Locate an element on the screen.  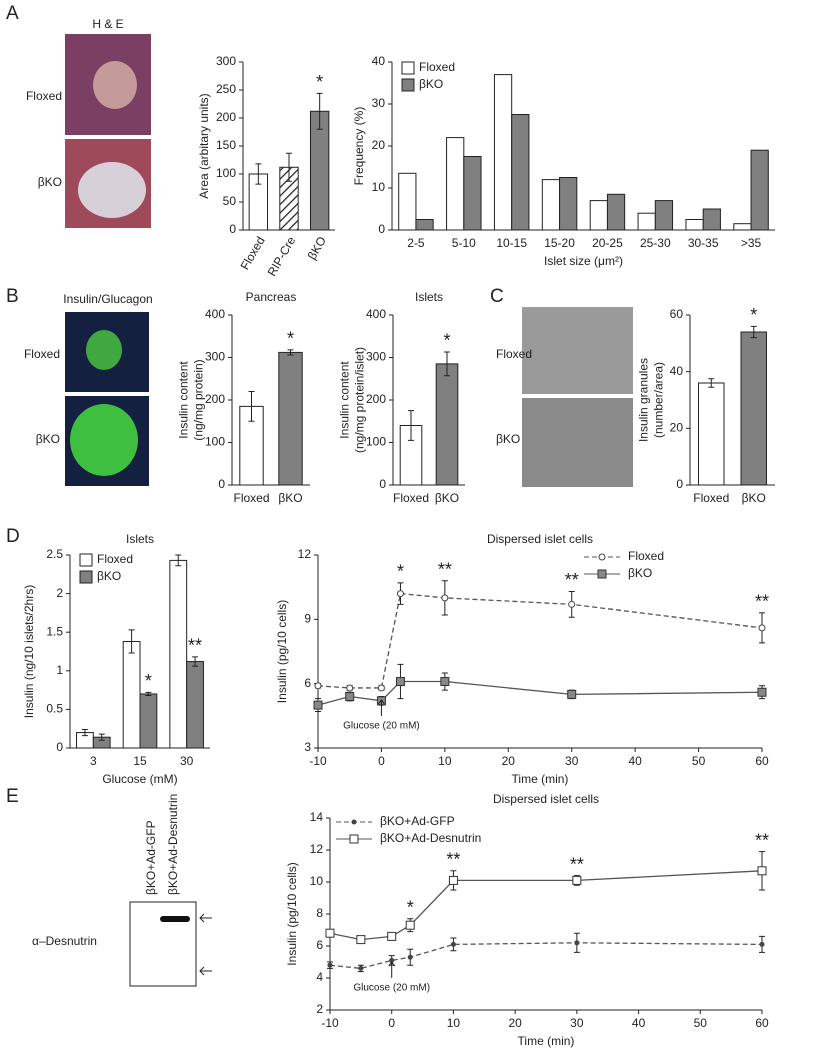
image-row-label: βKO is located at coordinates (50, 182).